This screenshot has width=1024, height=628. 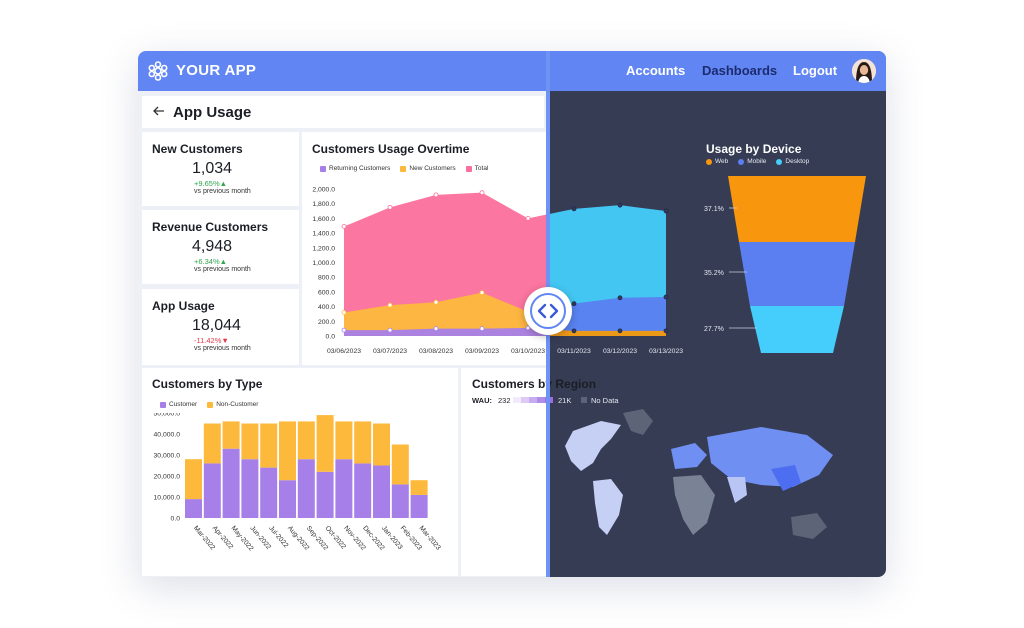 What do you see at coordinates (770, 457) in the screenshot?
I see `region-asia` at bounding box center [770, 457].